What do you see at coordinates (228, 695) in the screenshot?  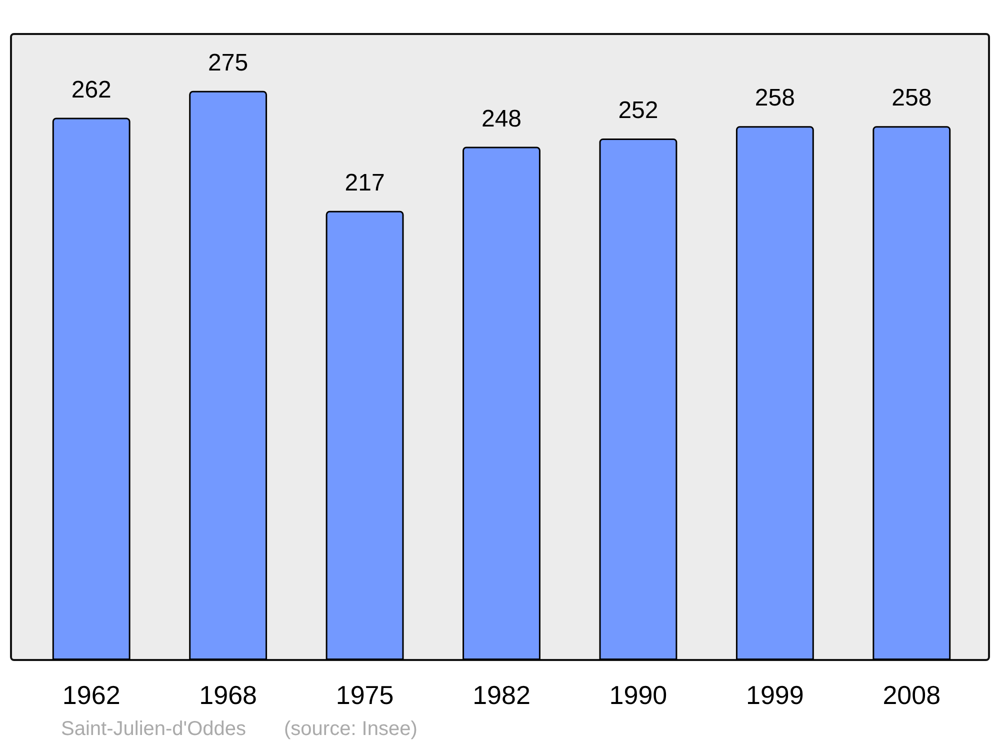 I see `x-tick-label: 1968` at bounding box center [228, 695].